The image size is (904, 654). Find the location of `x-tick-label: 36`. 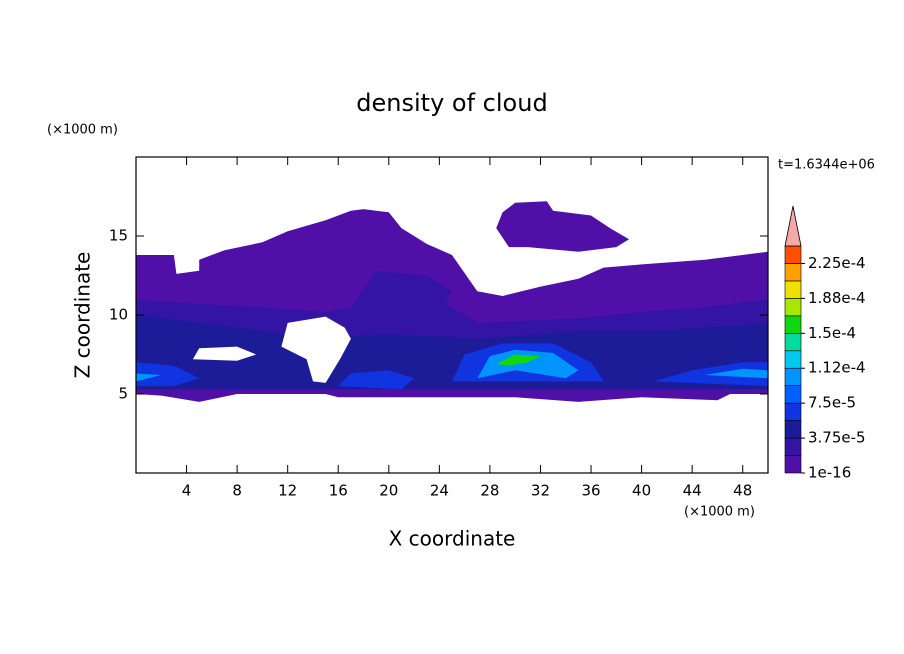

x-tick-label: 36 is located at coordinates (590, 491).